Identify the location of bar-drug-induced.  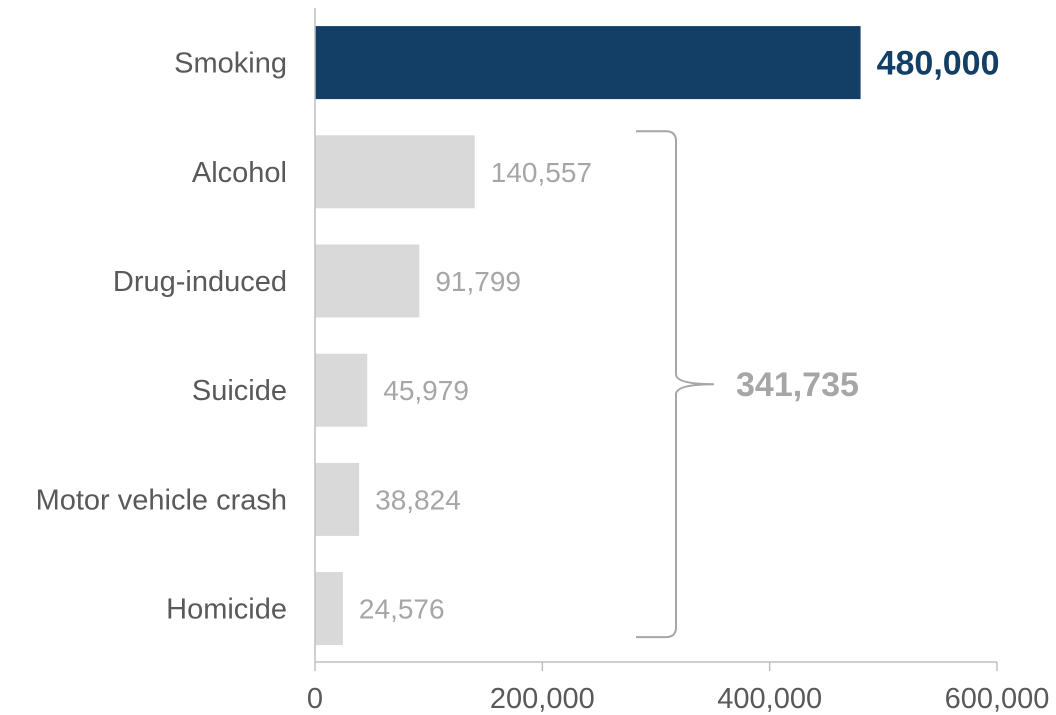
(367, 281).